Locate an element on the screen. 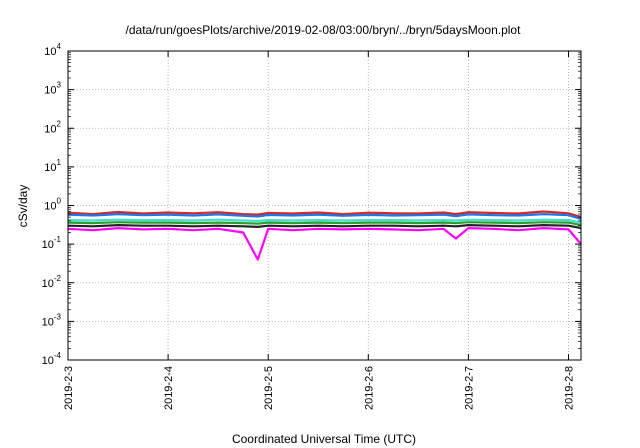  x-tick-label: 2019-2-4 is located at coordinates (169, 388).